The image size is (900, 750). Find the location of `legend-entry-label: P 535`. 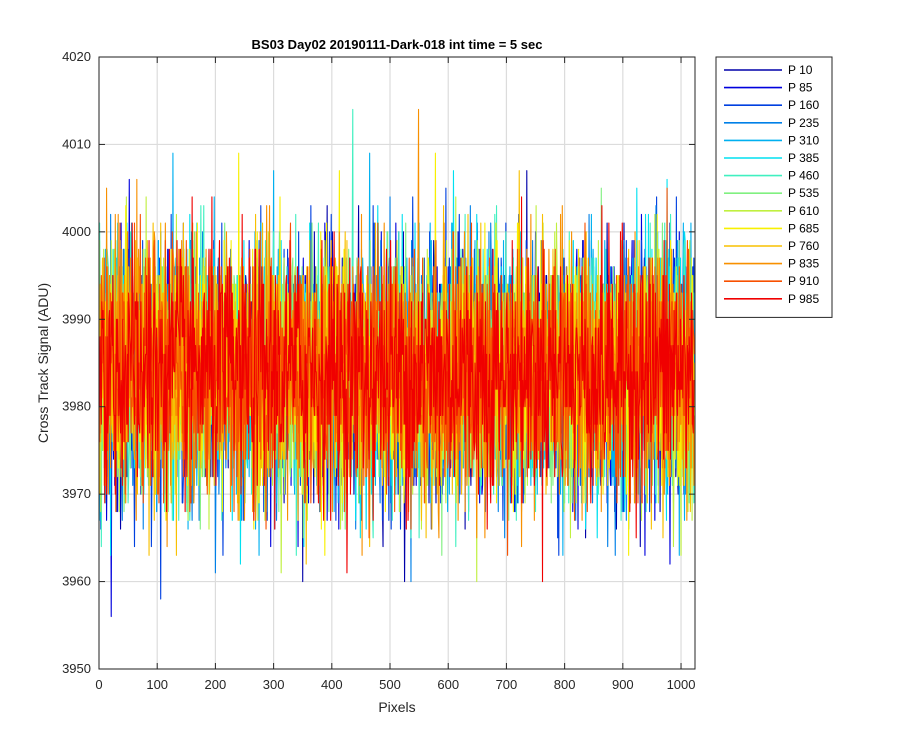

legend-entry-label: P 535 is located at coordinates (803, 193).